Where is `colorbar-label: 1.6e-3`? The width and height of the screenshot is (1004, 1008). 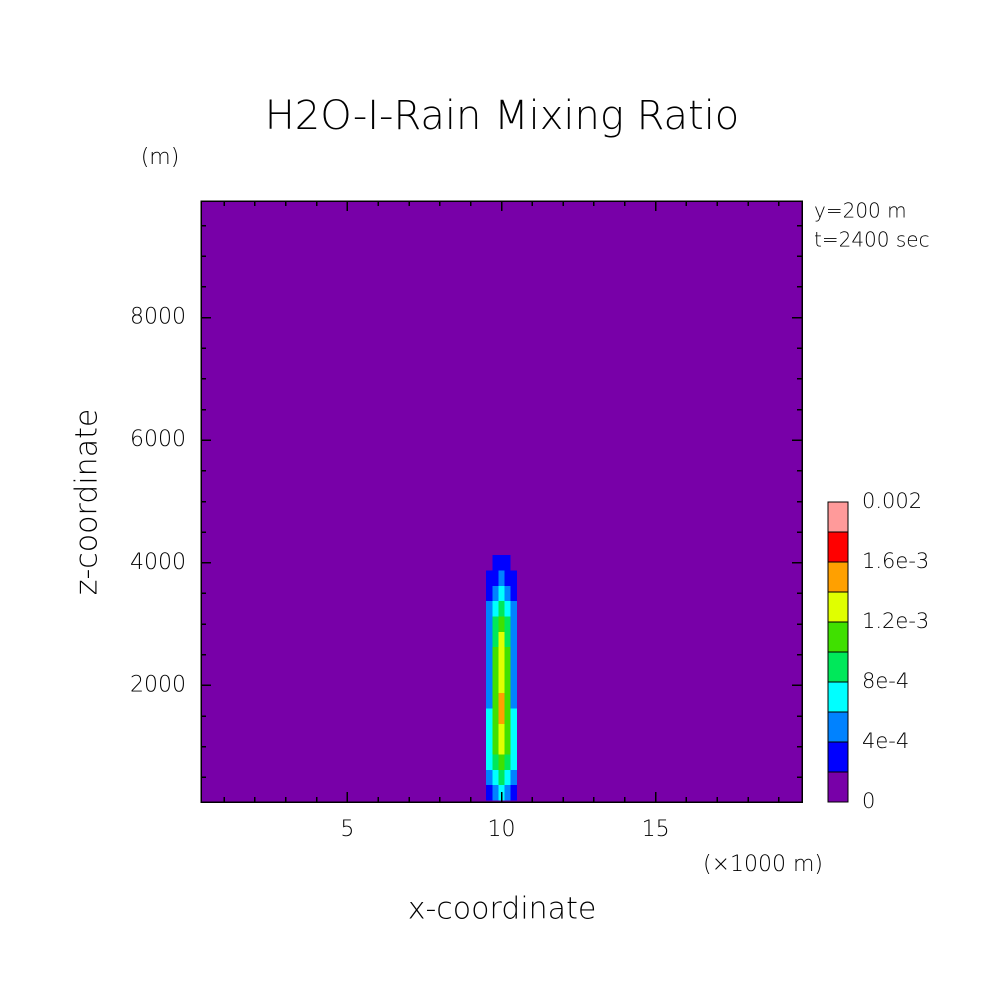 colorbar-label: 1.6e-3 is located at coordinates (895, 561).